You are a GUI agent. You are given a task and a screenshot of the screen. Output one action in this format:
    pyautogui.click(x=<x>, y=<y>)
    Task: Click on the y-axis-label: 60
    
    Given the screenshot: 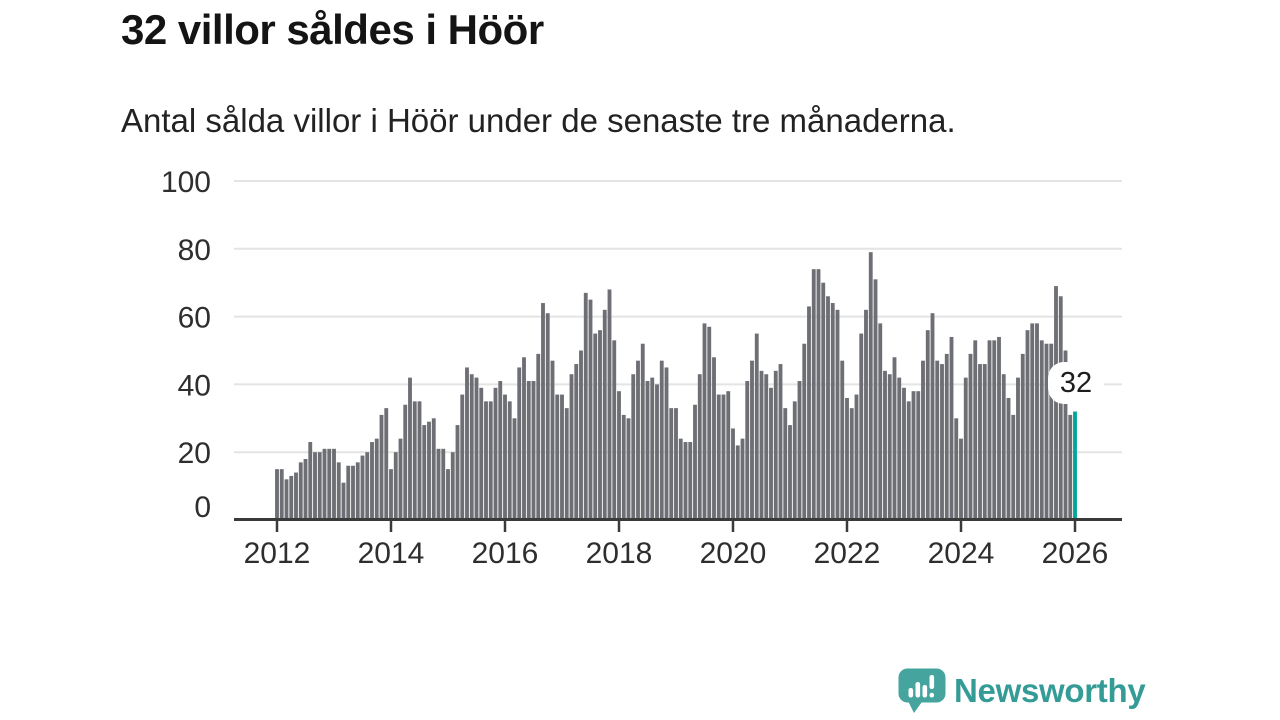 What is the action you would take?
    pyautogui.click(x=194, y=318)
    